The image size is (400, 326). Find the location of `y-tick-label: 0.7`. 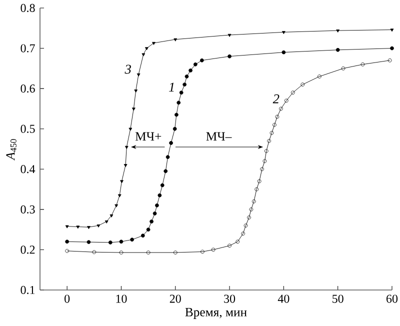

y-tick-label: 0.7 is located at coordinates (27, 48).